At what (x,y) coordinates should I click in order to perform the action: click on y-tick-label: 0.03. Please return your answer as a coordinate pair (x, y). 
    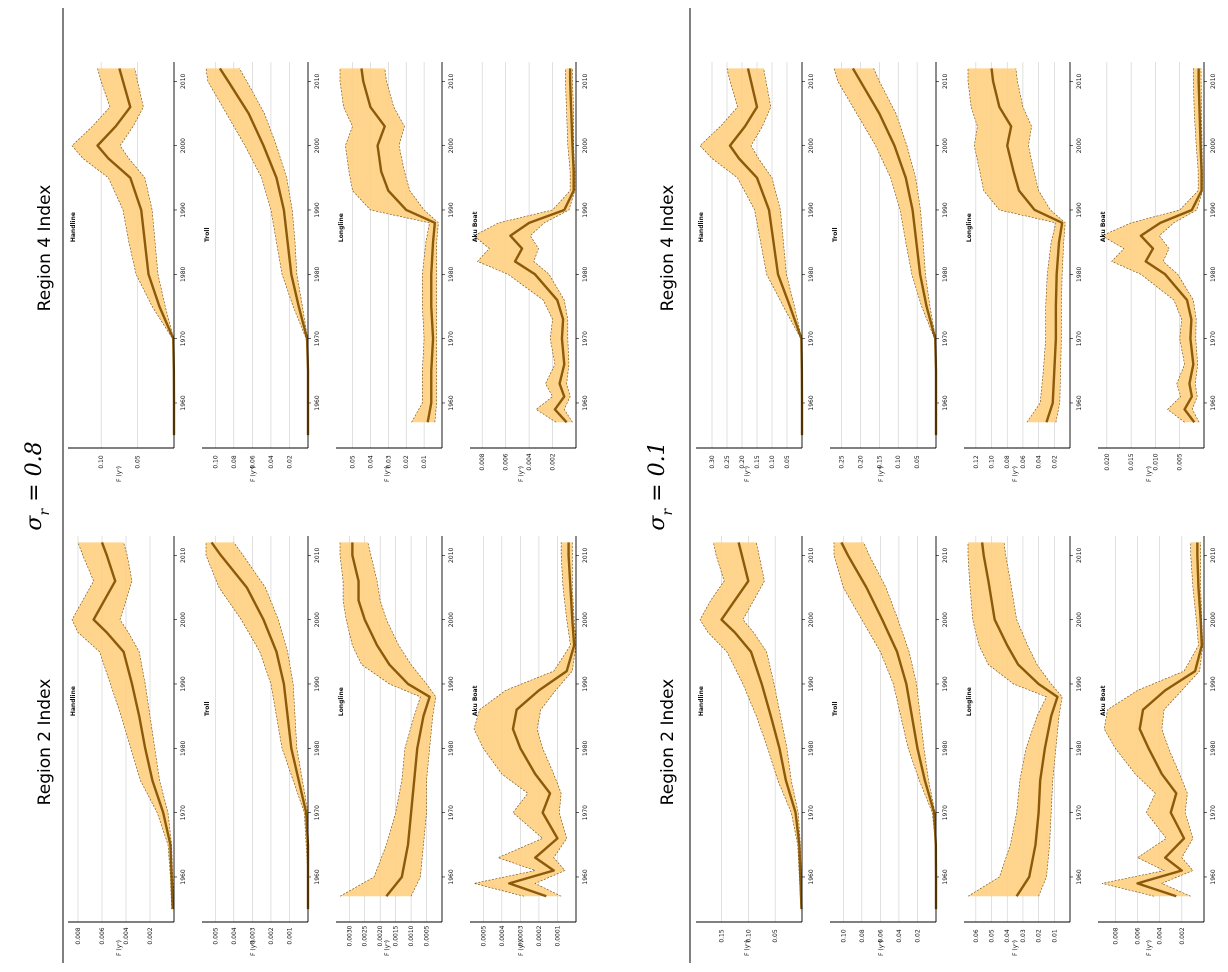
    Looking at the image, I should click on (1023, 936).